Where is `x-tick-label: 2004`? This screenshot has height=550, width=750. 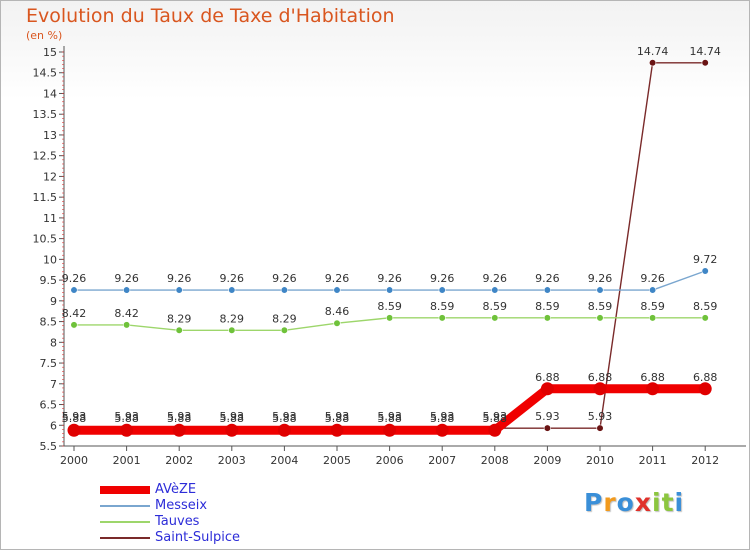
x-tick-label: 2004 is located at coordinates (284, 460).